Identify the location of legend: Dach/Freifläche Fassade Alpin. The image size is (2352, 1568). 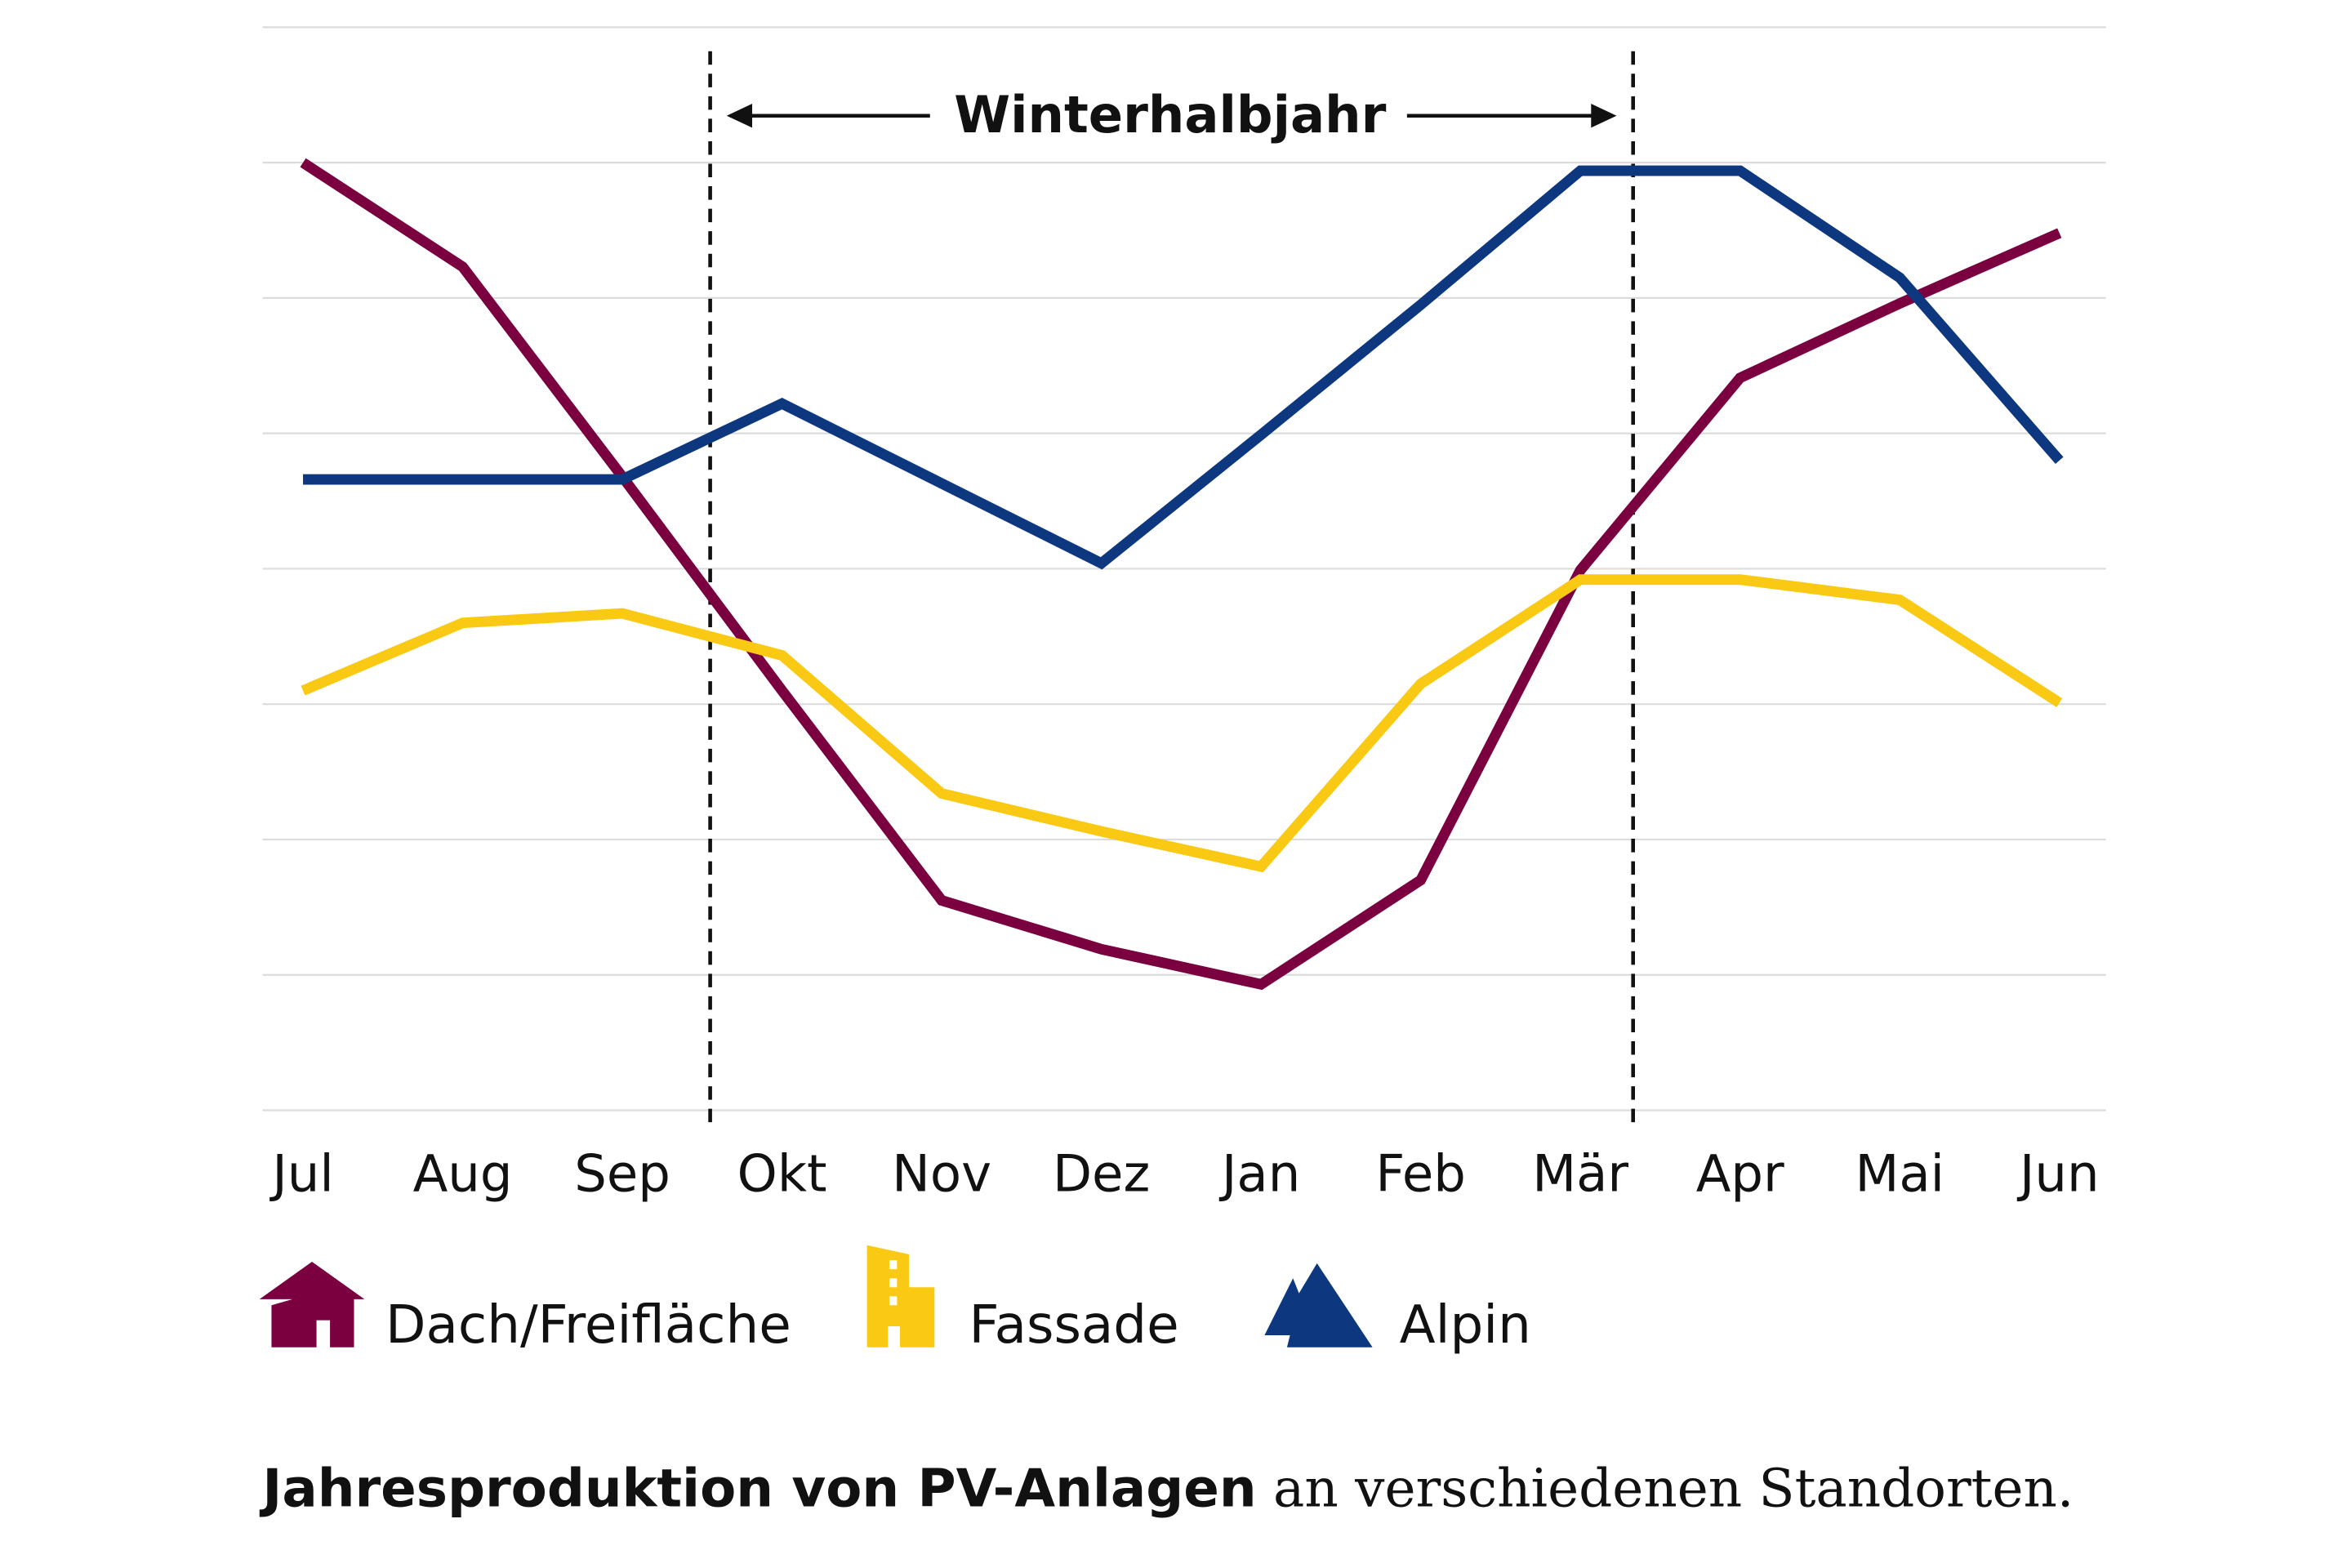
(895, 1300).